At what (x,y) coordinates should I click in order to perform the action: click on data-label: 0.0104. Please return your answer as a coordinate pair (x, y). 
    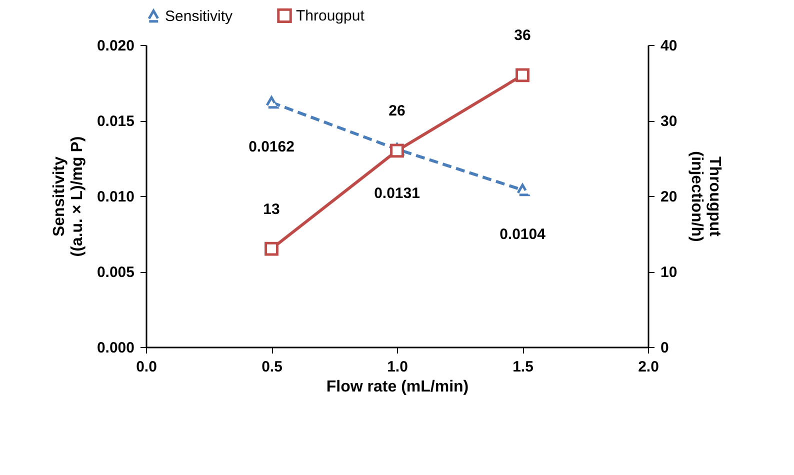
    Looking at the image, I should click on (523, 234).